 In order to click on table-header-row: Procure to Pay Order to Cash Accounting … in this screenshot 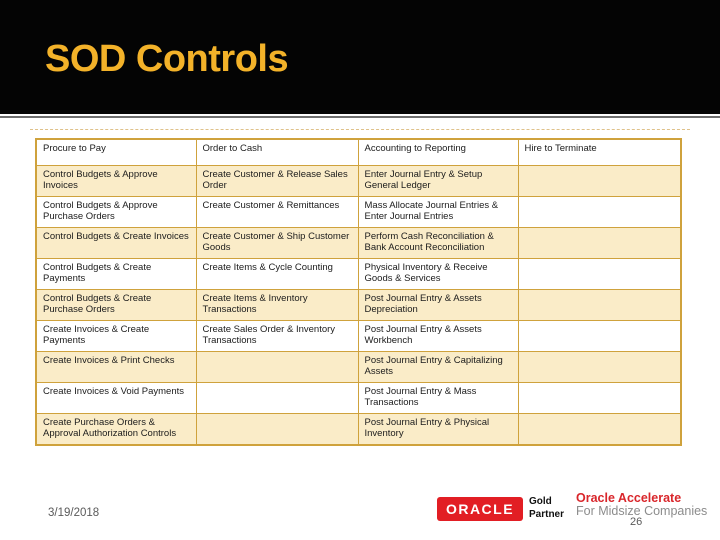, I will do `click(358, 152)`.